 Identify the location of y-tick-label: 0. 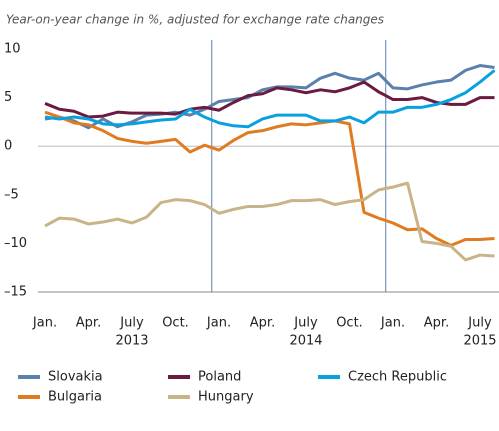
(8, 146).